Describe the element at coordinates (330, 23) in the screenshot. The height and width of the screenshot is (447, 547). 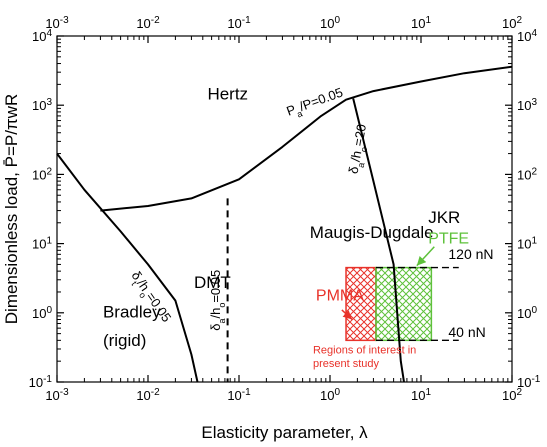
I see `x-tick-label-top: 10⁰` at that location.